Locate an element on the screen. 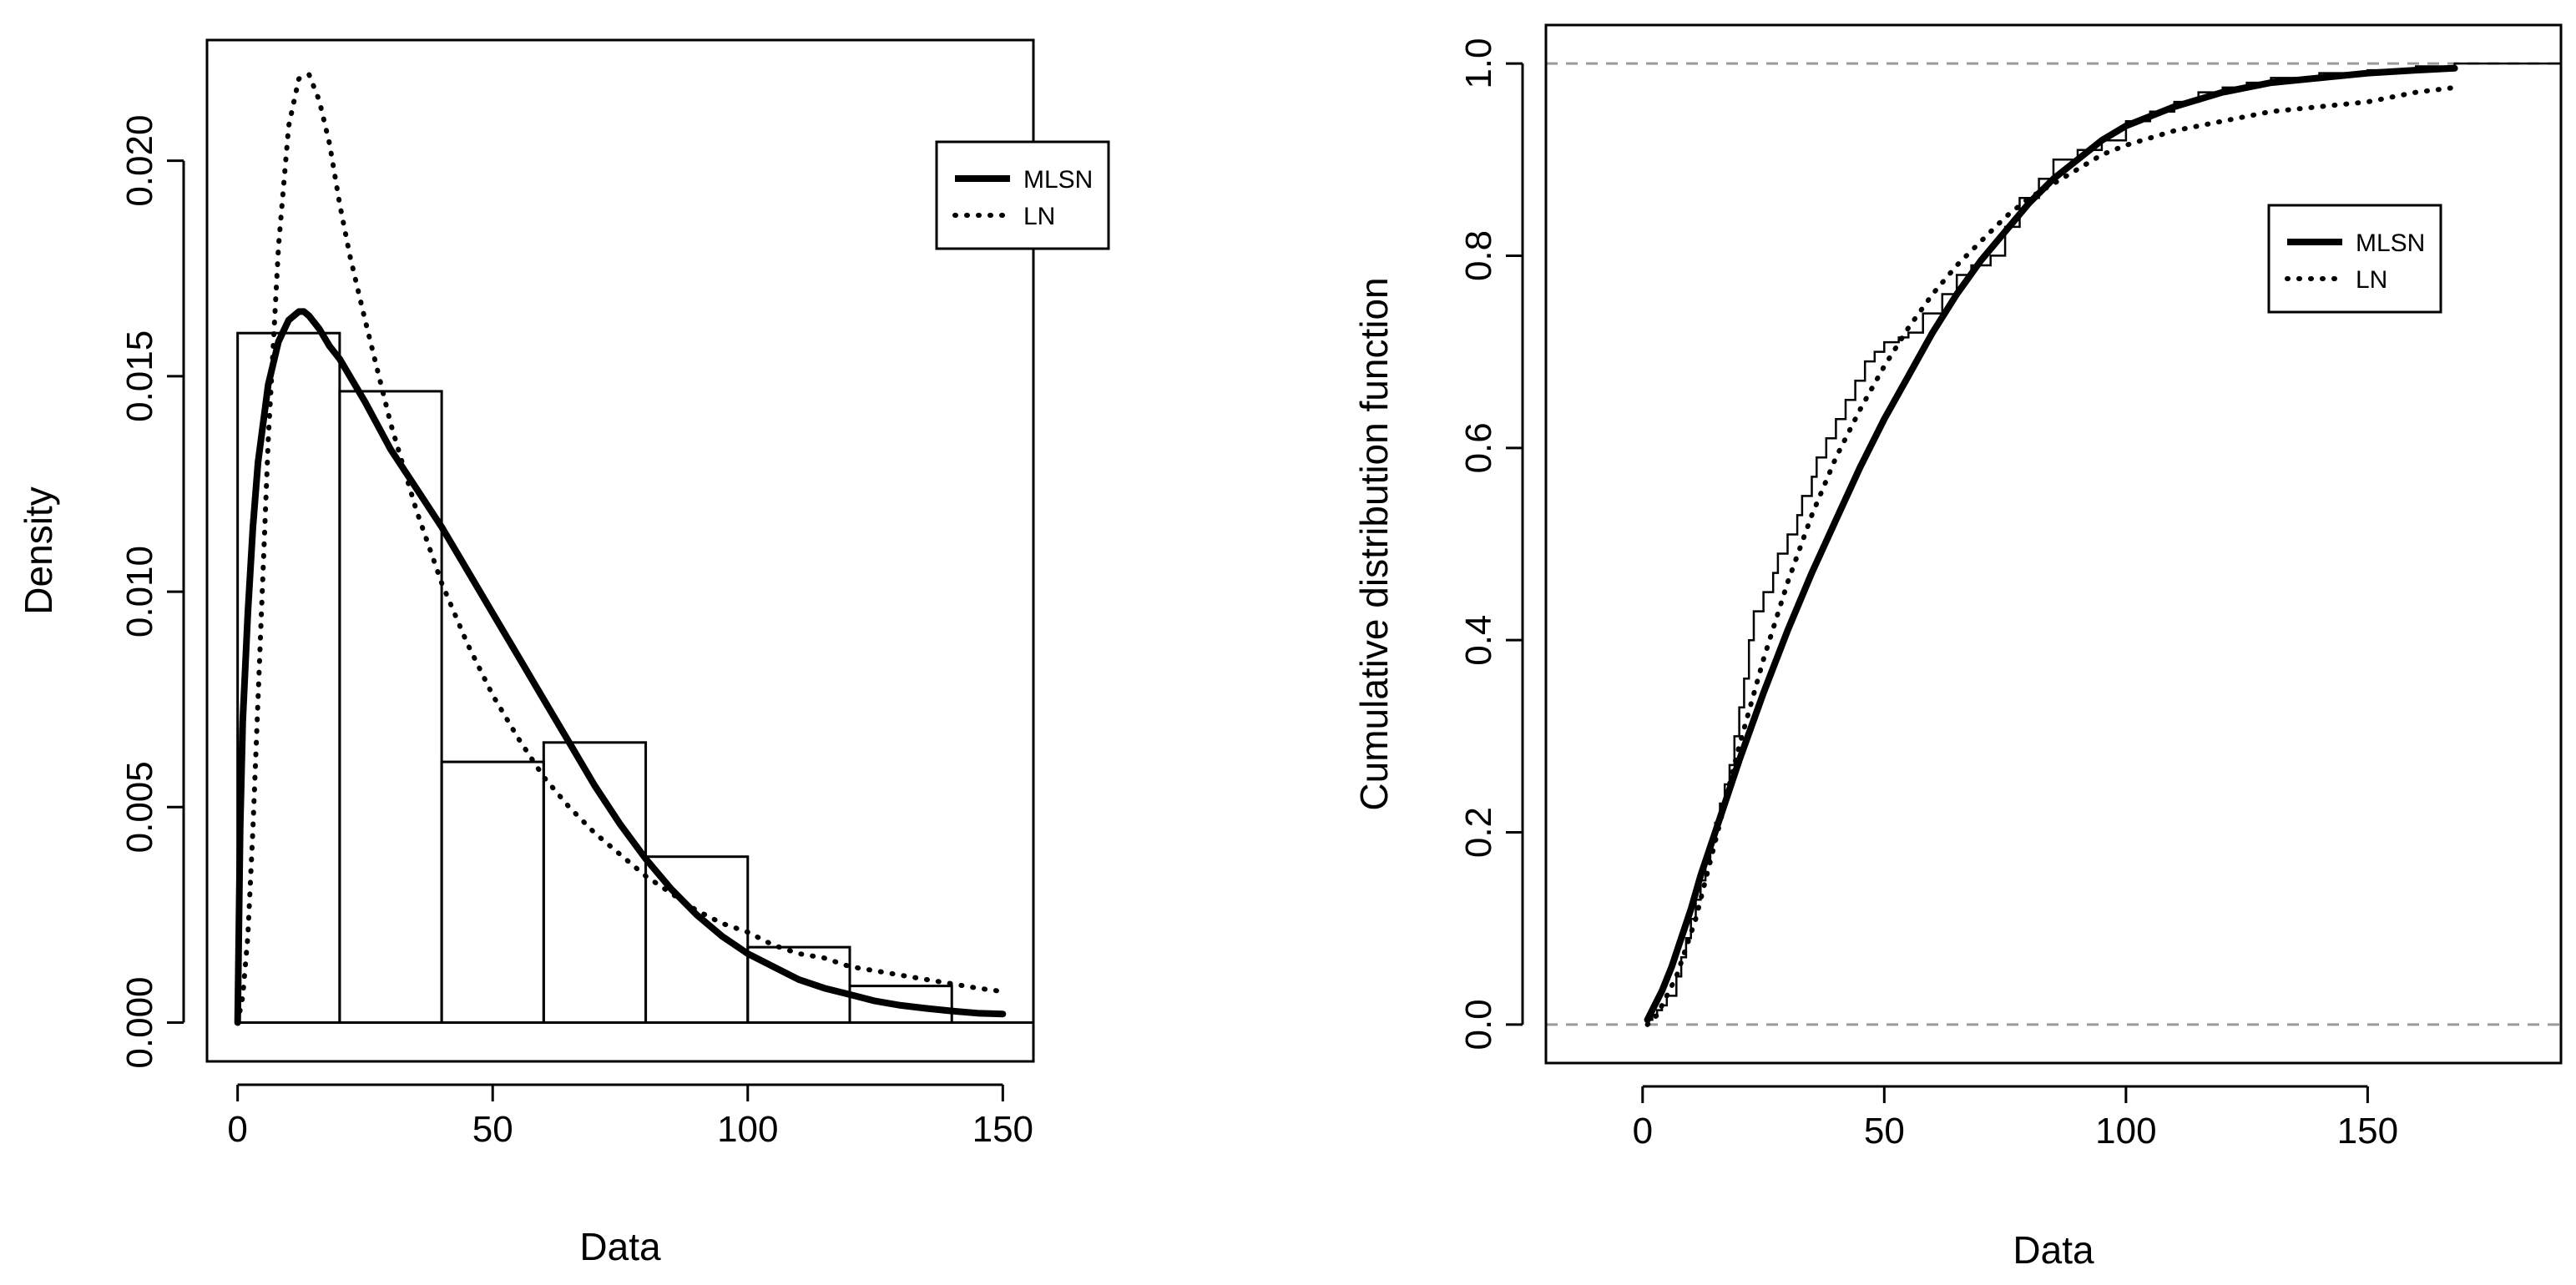 The image size is (2576, 1285). y-tick-label: 0.015 is located at coordinates (139, 376).